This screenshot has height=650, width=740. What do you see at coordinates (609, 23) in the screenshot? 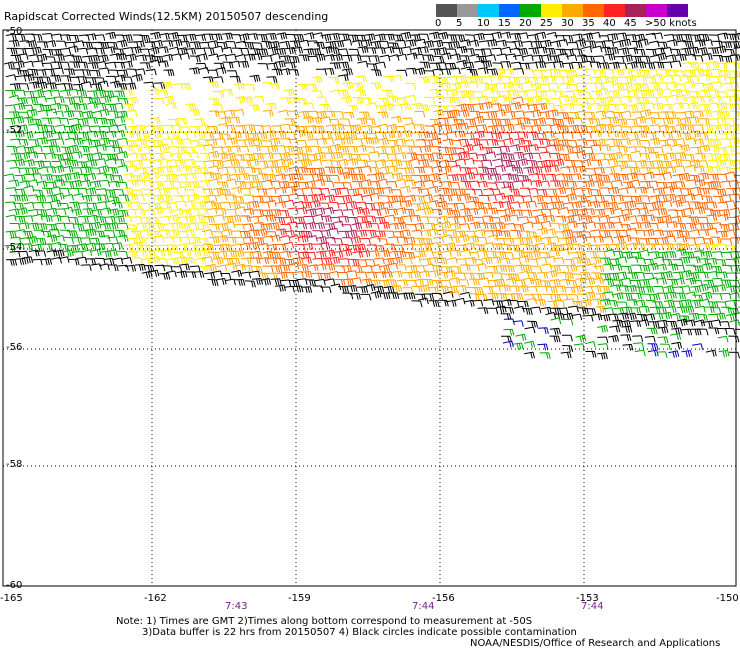
I see `legend-label: 40` at bounding box center [609, 23].